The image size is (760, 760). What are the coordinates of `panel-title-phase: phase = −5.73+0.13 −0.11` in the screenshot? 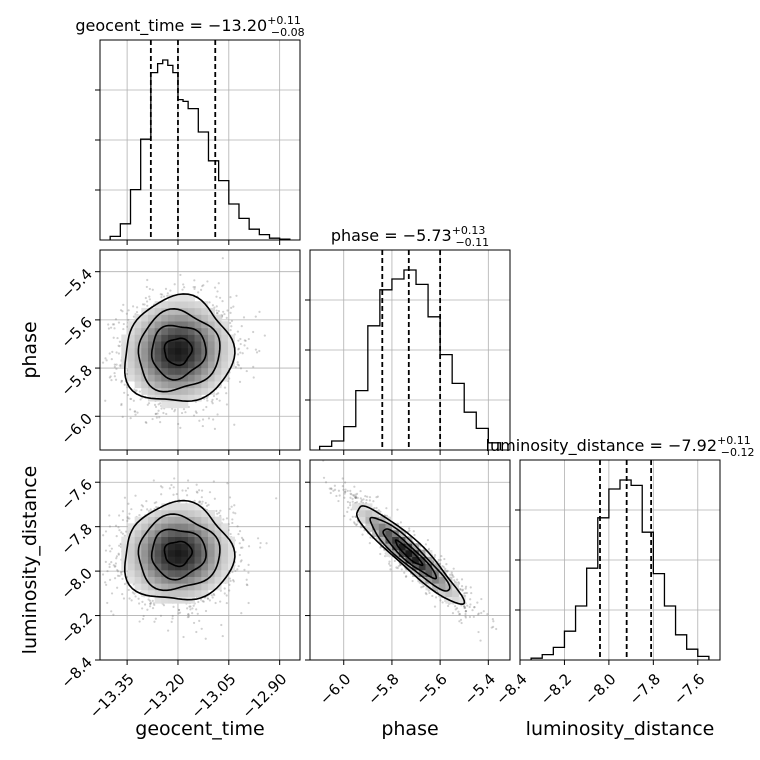 It's located at (410, 236).